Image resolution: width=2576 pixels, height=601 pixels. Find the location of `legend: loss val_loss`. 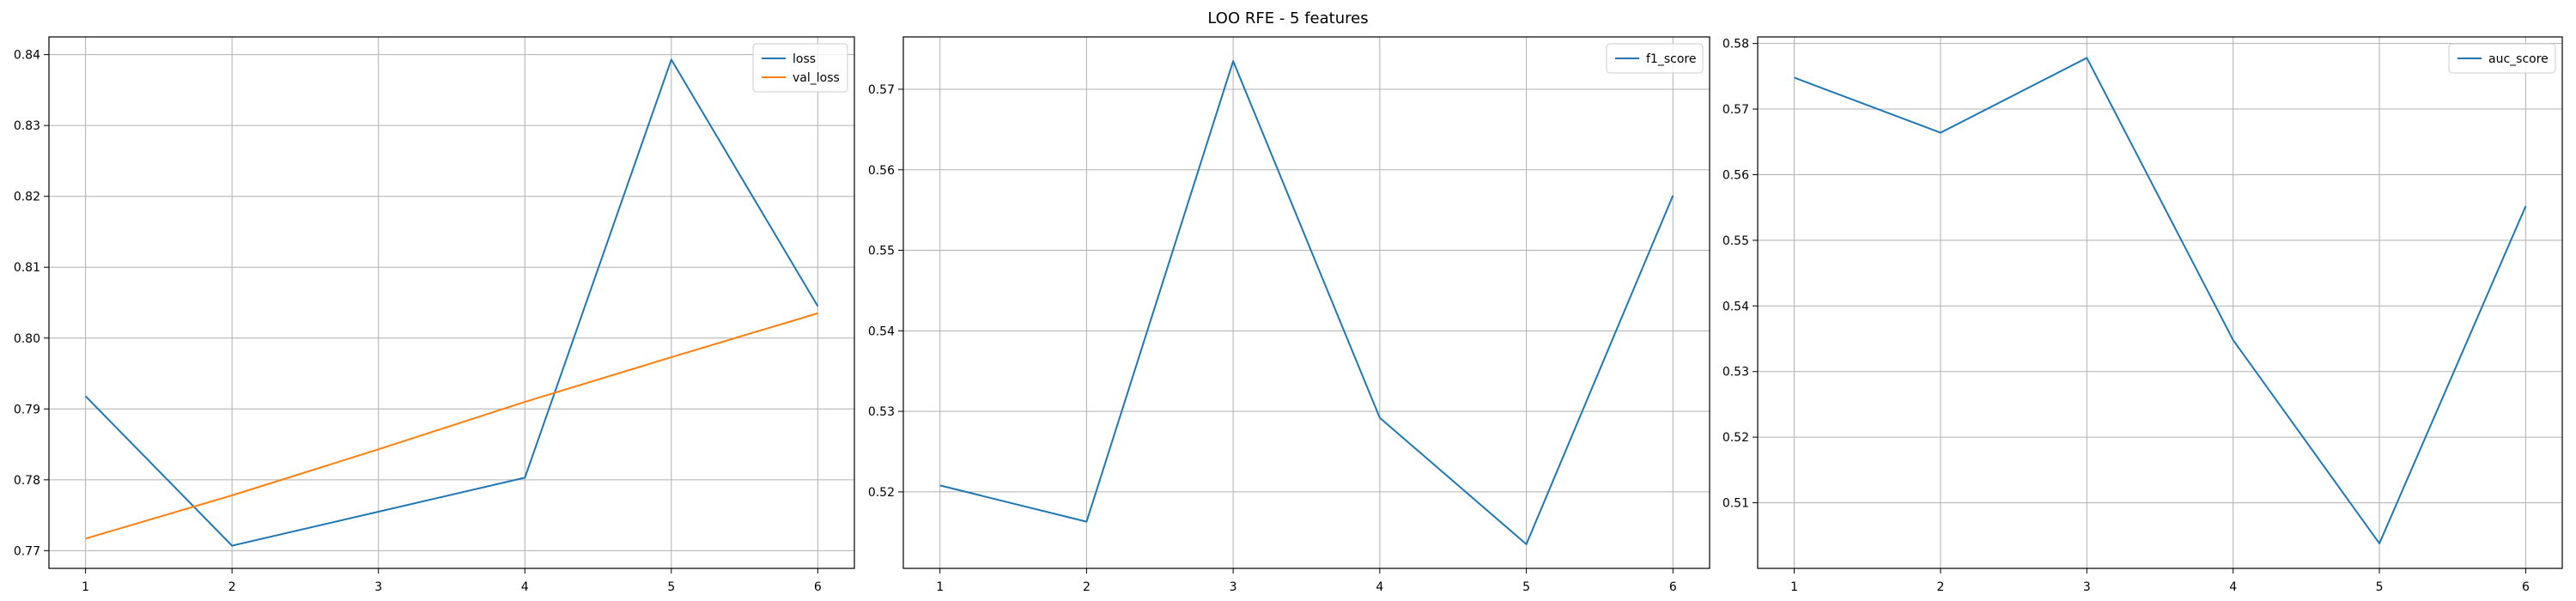

legend: loss val_loss is located at coordinates (800, 68).